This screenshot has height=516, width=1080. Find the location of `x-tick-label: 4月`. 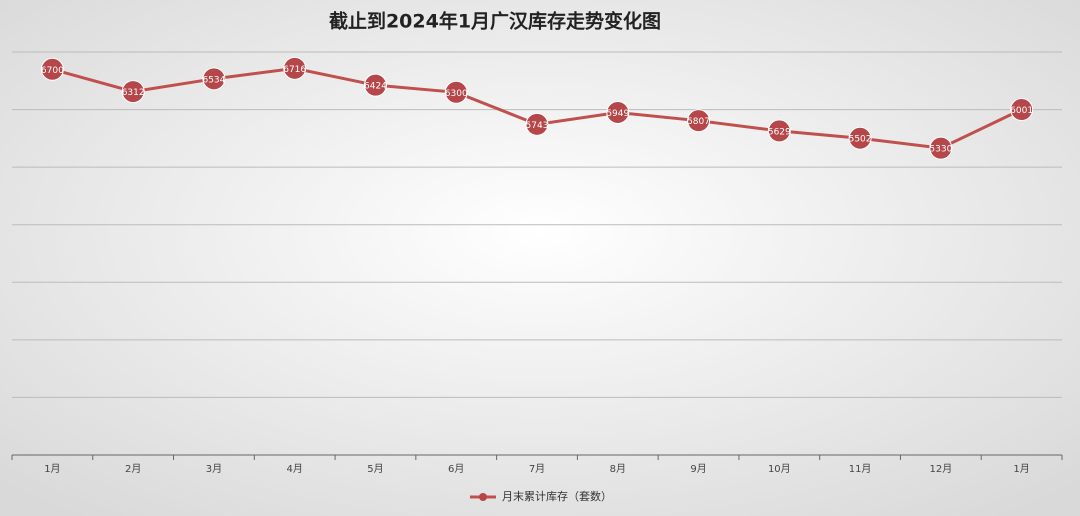

x-tick-label: 4月 is located at coordinates (295, 469).